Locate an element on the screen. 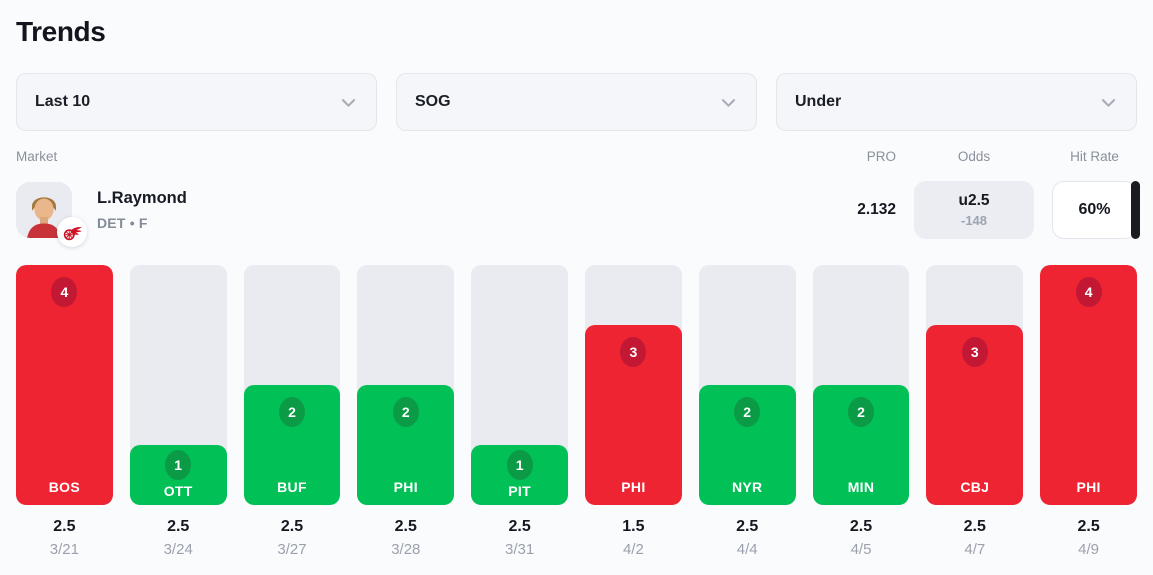  game-column: 3 PHI 1.5 4/2 is located at coordinates (633, 411).